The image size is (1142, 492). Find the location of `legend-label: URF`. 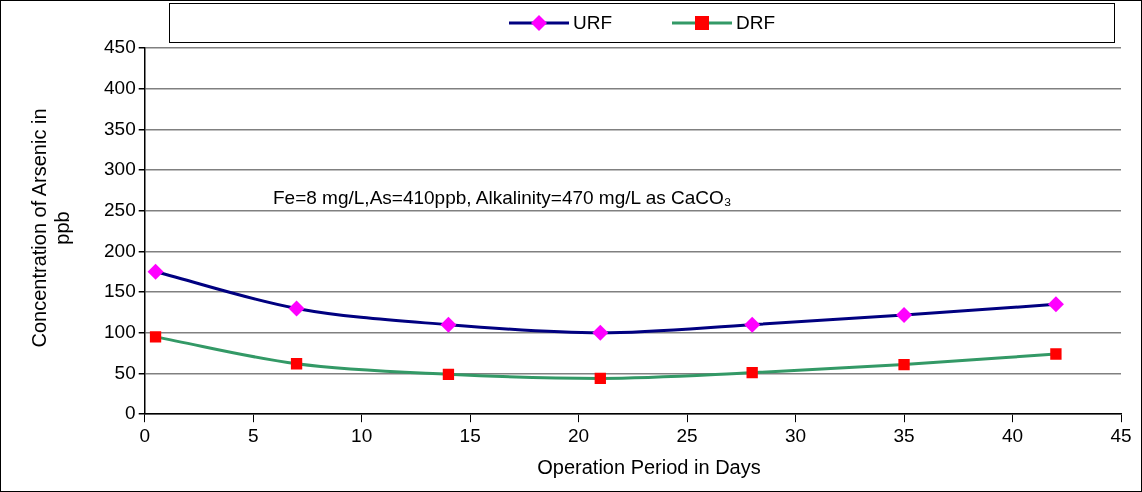

legend-label: URF is located at coordinates (592, 23).